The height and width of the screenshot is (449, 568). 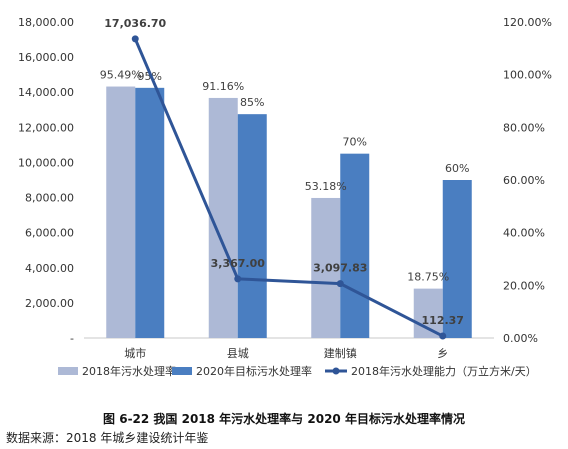 I want to click on bar-value-label: 95.49%, so click(x=121, y=75).